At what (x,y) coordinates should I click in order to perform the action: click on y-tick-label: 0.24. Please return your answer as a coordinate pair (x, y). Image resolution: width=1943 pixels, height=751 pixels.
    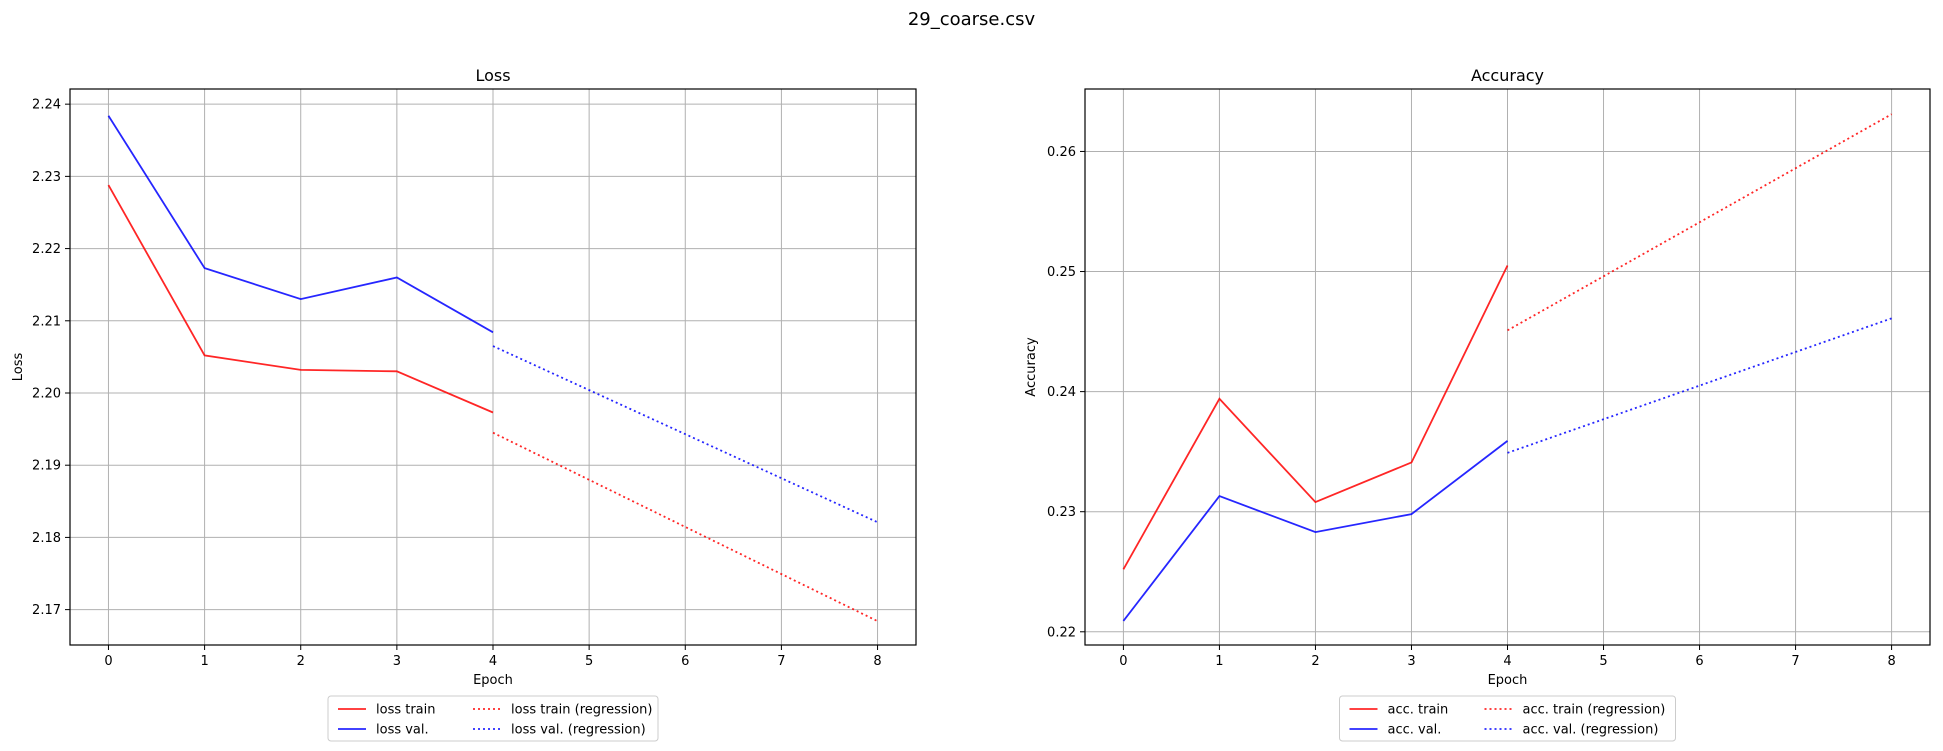
    Looking at the image, I should click on (1061, 392).